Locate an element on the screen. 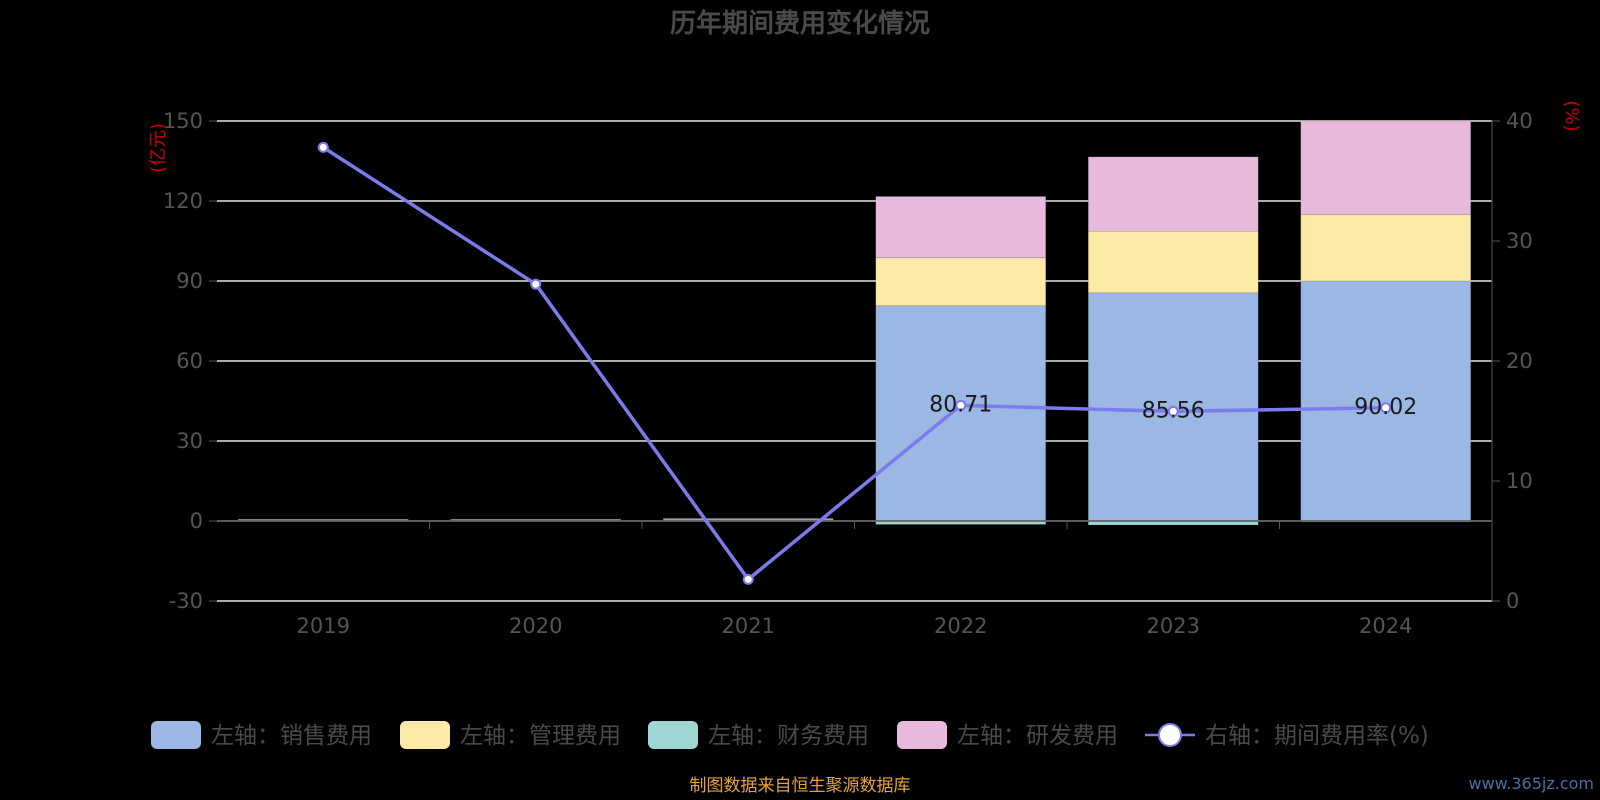 The image size is (1600, 800). left-tick-label: 150 is located at coordinates (183, 121).